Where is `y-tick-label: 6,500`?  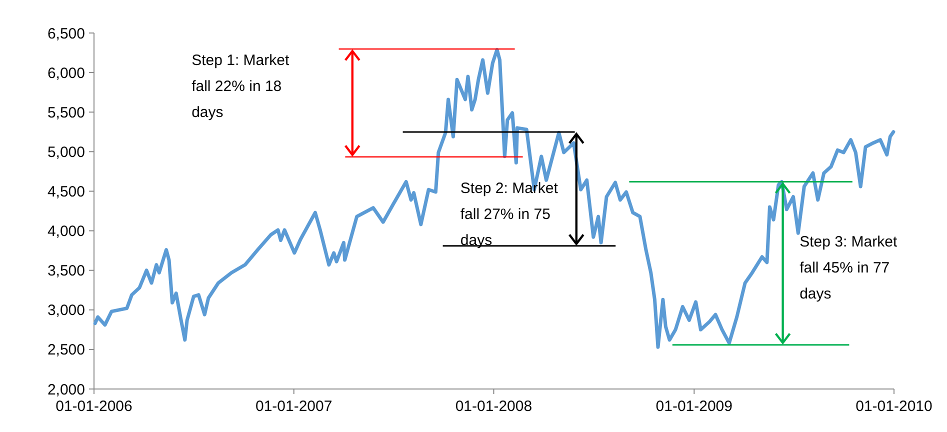 y-tick-label: 6,500 is located at coordinates (66, 33).